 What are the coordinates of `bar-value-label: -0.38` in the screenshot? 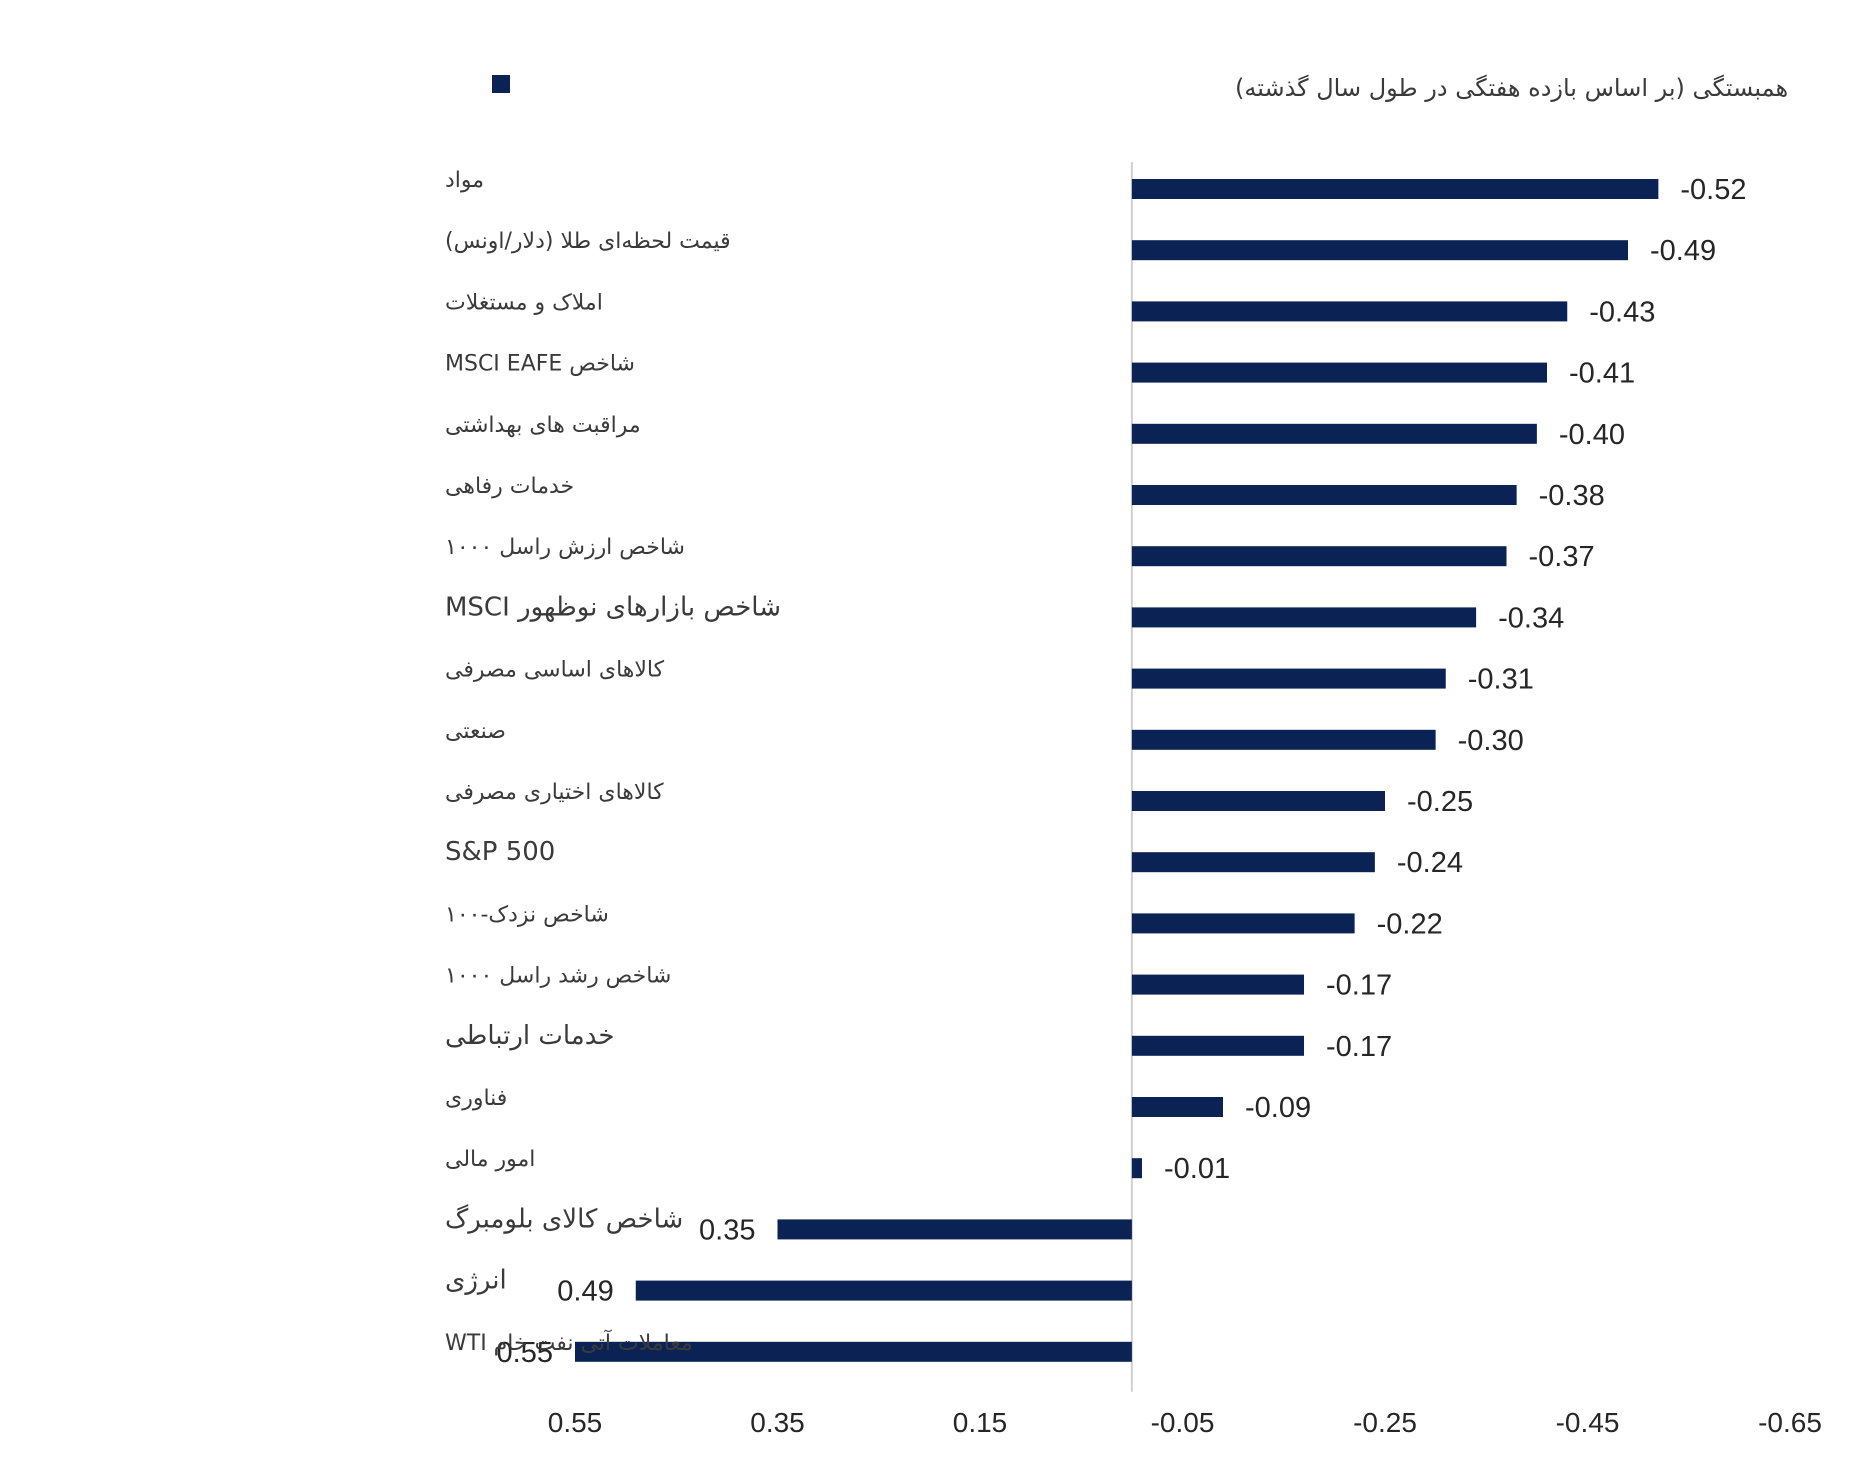 It's located at (1572, 496).